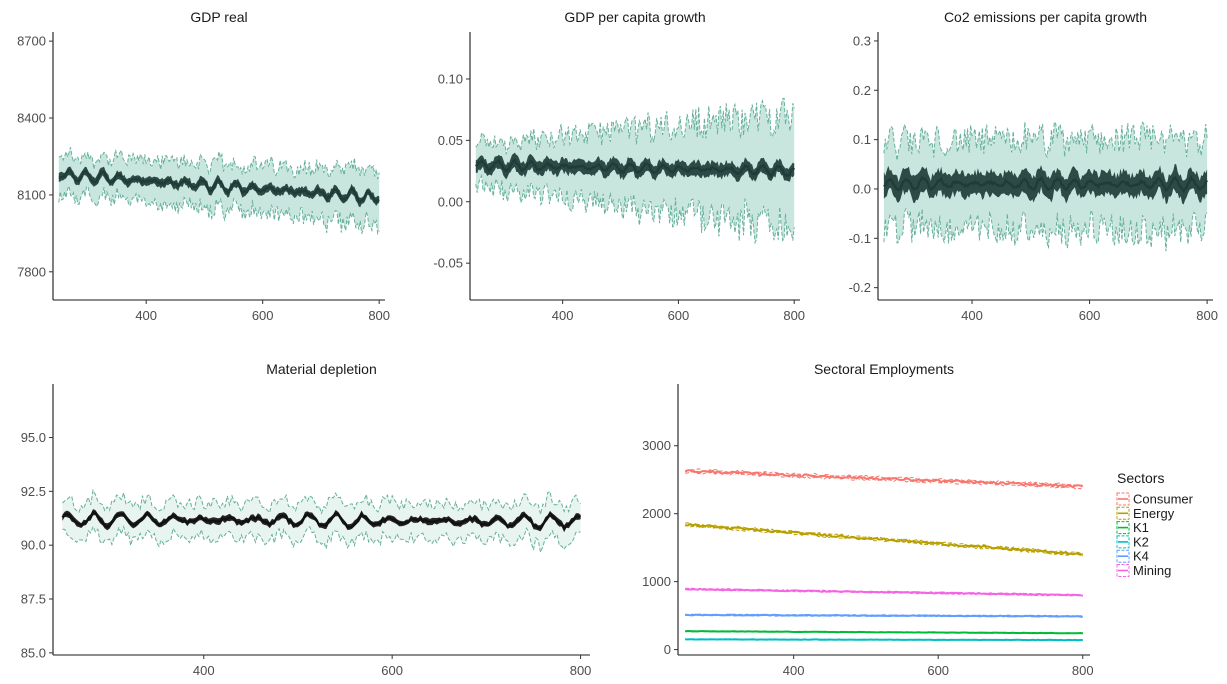  Describe the element at coordinates (33, 491) in the screenshot. I see `y-tick-label: 92.5` at that location.